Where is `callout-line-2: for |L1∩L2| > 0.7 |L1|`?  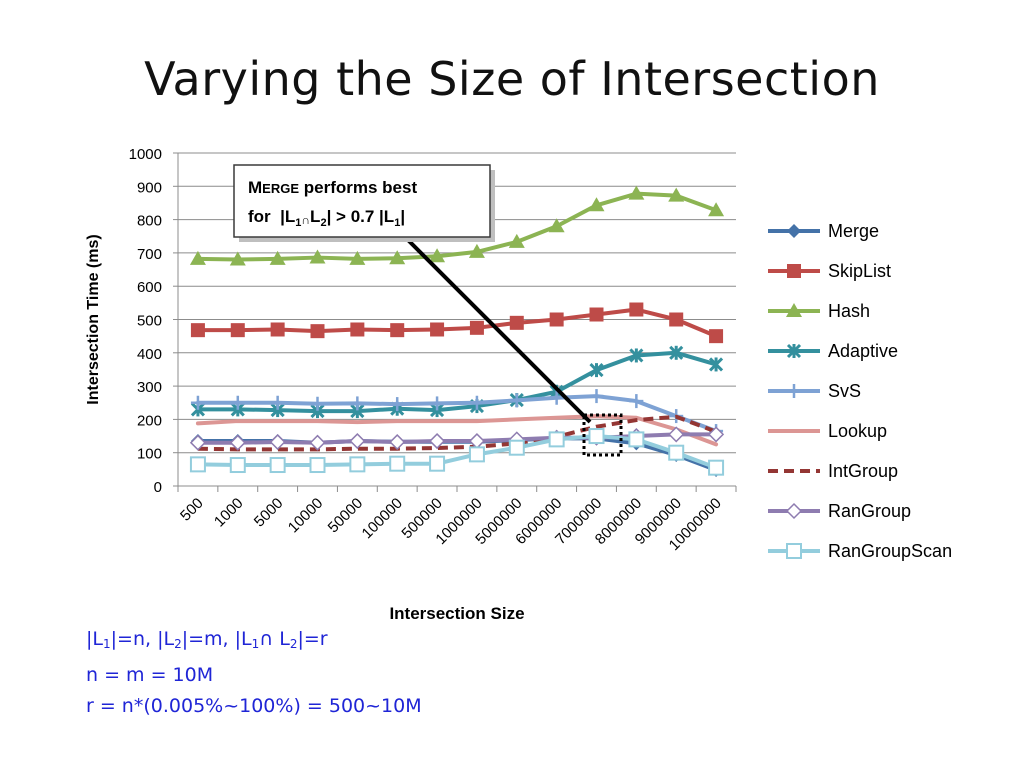
callout-line-2: for |L1∩L2| > 0.7 |L1| is located at coordinates (326, 218).